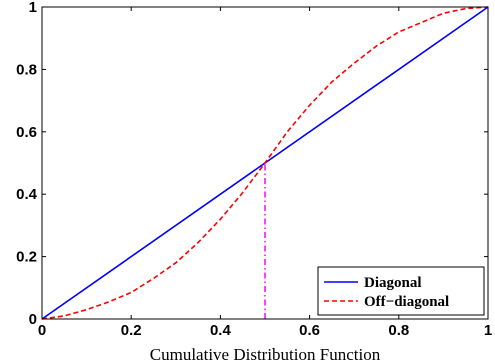 This screenshot has width=495, height=364. What do you see at coordinates (406, 302) in the screenshot?
I see `legend-label-off-diagonal: Off−diagonal` at bounding box center [406, 302].